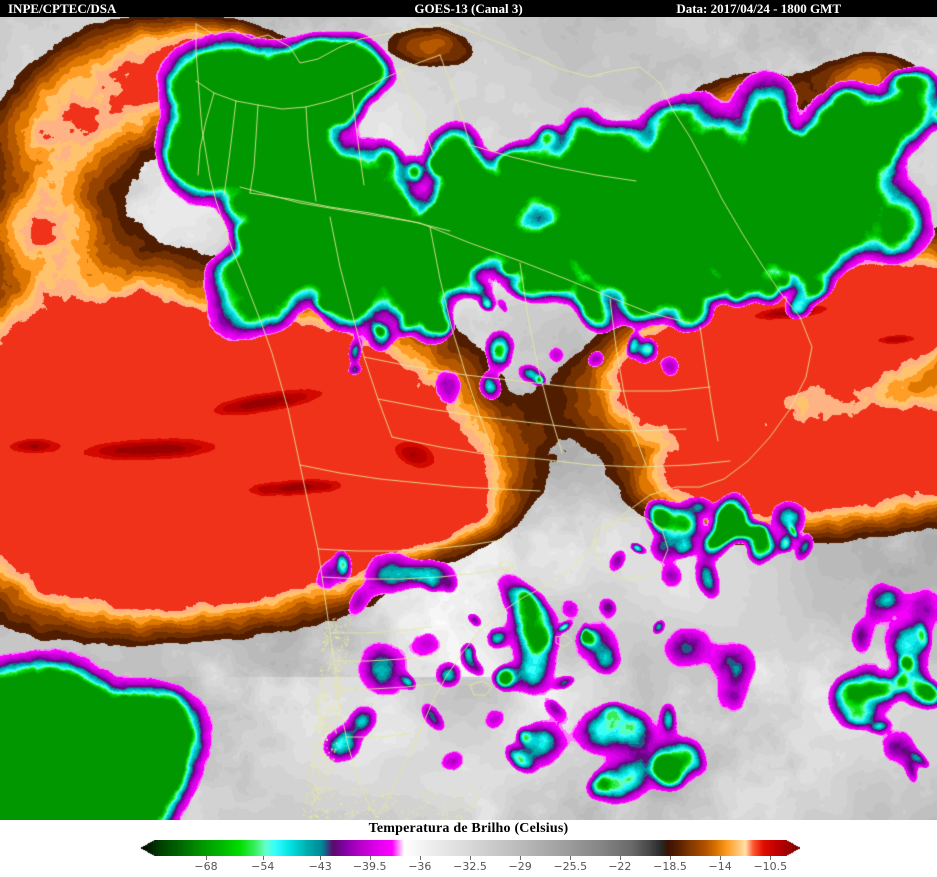 The image size is (937, 877). What do you see at coordinates (263, 866) in the screenshot?
I see `colorbar-tick-label: −54` at bounding box center [263, 866].